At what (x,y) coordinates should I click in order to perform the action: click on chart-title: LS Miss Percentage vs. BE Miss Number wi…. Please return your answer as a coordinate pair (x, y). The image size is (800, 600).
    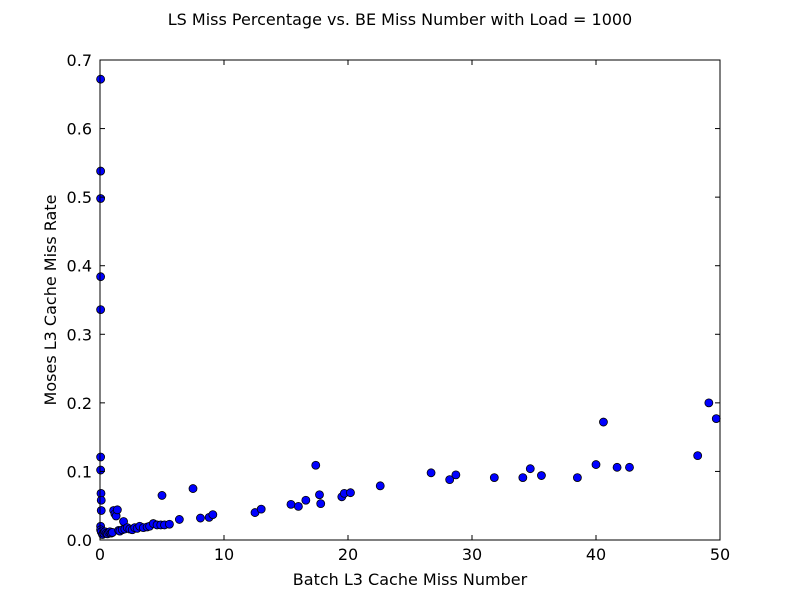
    Looking at the image, I should click on (400, 19).